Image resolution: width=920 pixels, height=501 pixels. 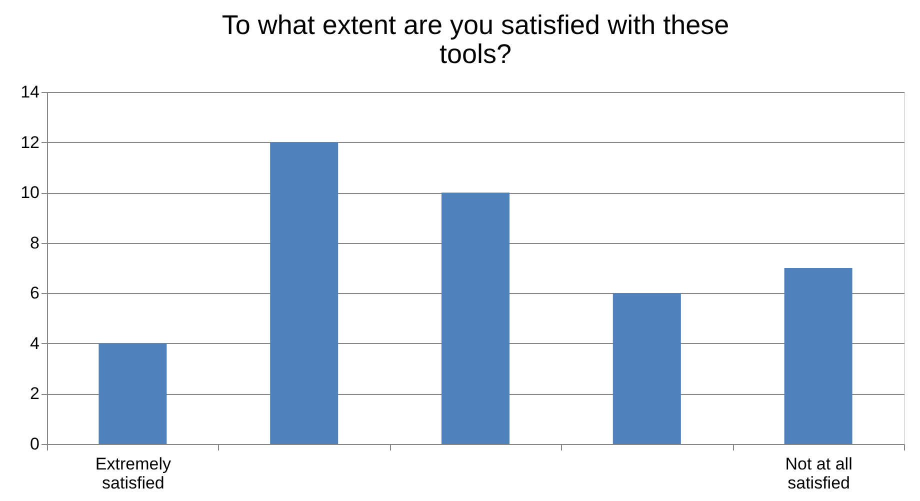 What do you see at coordinates (35, 242) in the screenshot?
I see `y-tick-label: 8` at bounding box center [35, 242].